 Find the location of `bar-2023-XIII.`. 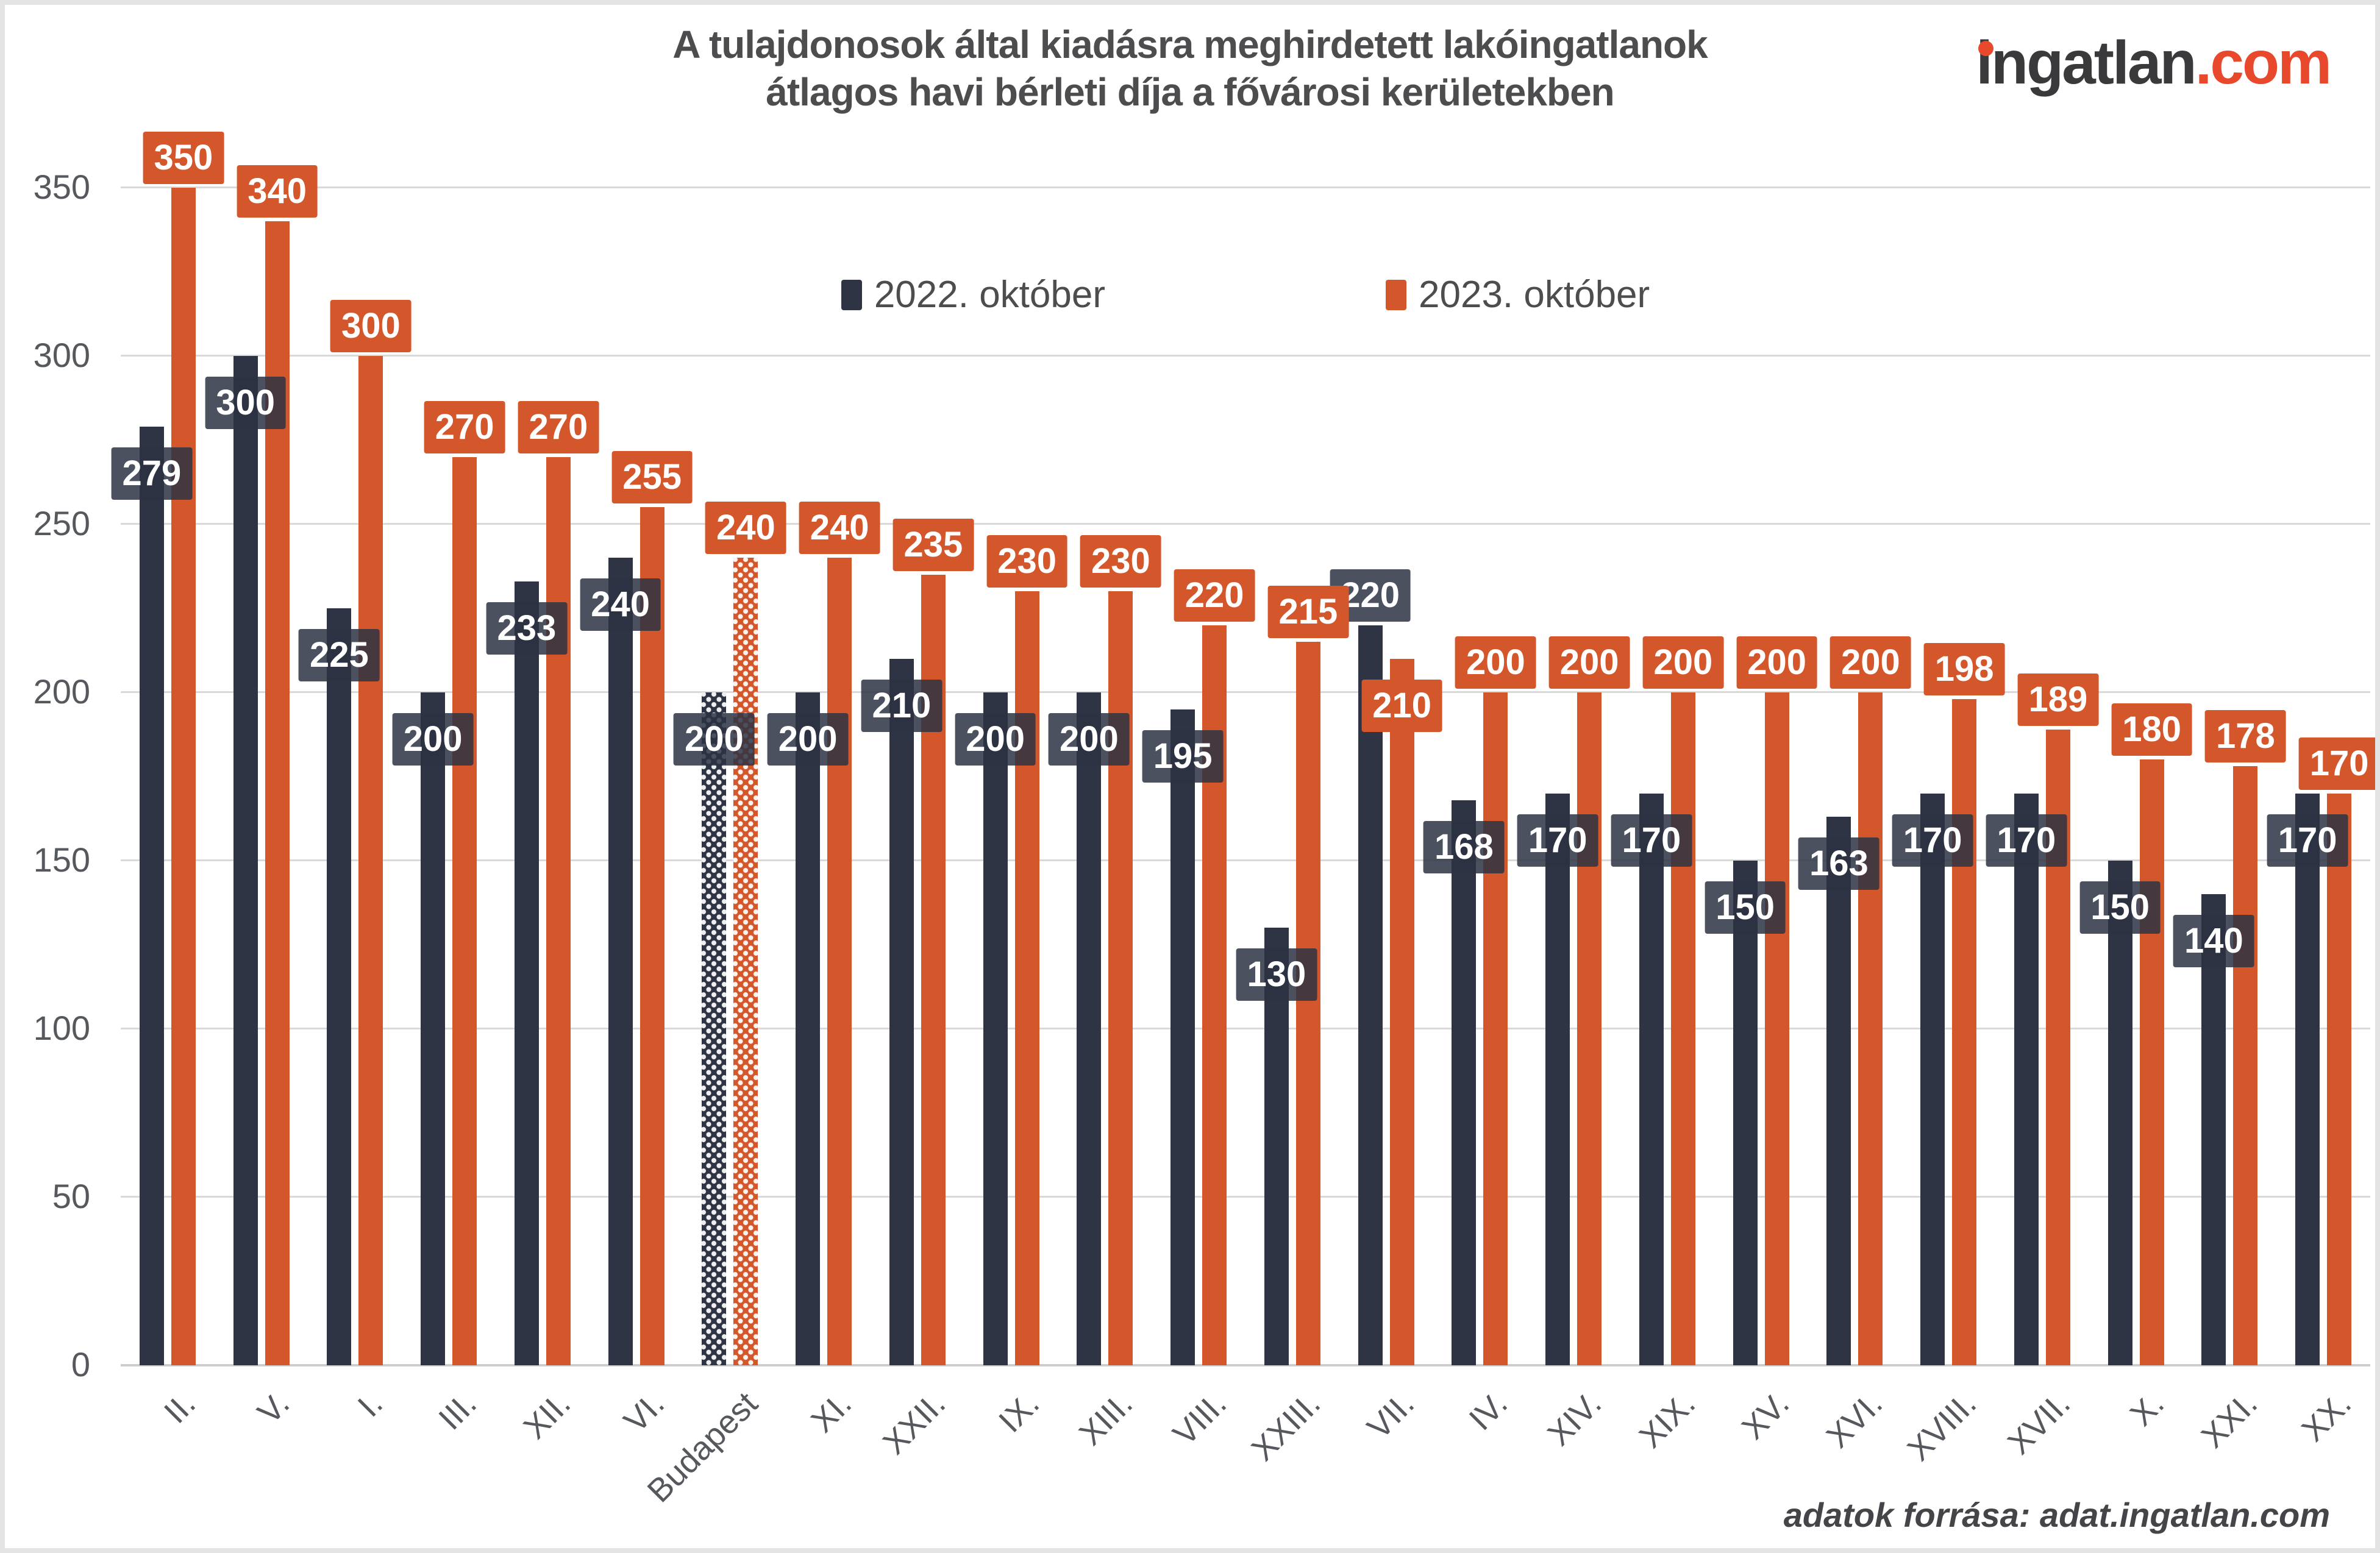

bar-2023-XIII. is located at coordinates (1120, 978).